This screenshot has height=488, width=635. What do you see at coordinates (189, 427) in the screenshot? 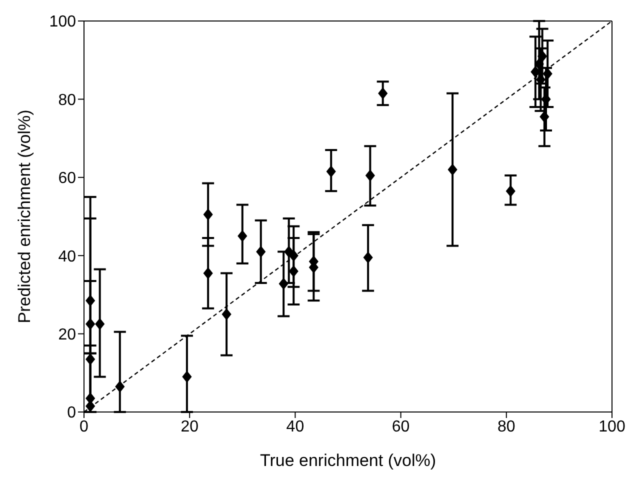
I see `x-tick-label: 20` at bounding box center [189, 427].